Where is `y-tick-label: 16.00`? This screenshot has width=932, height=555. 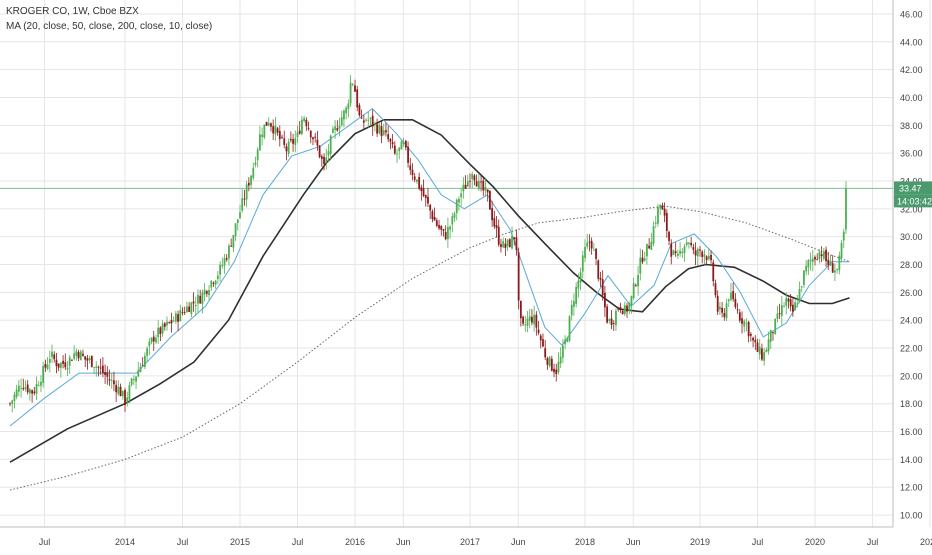
y-tick-label: 16.00 is located at coordinates (911, 432).